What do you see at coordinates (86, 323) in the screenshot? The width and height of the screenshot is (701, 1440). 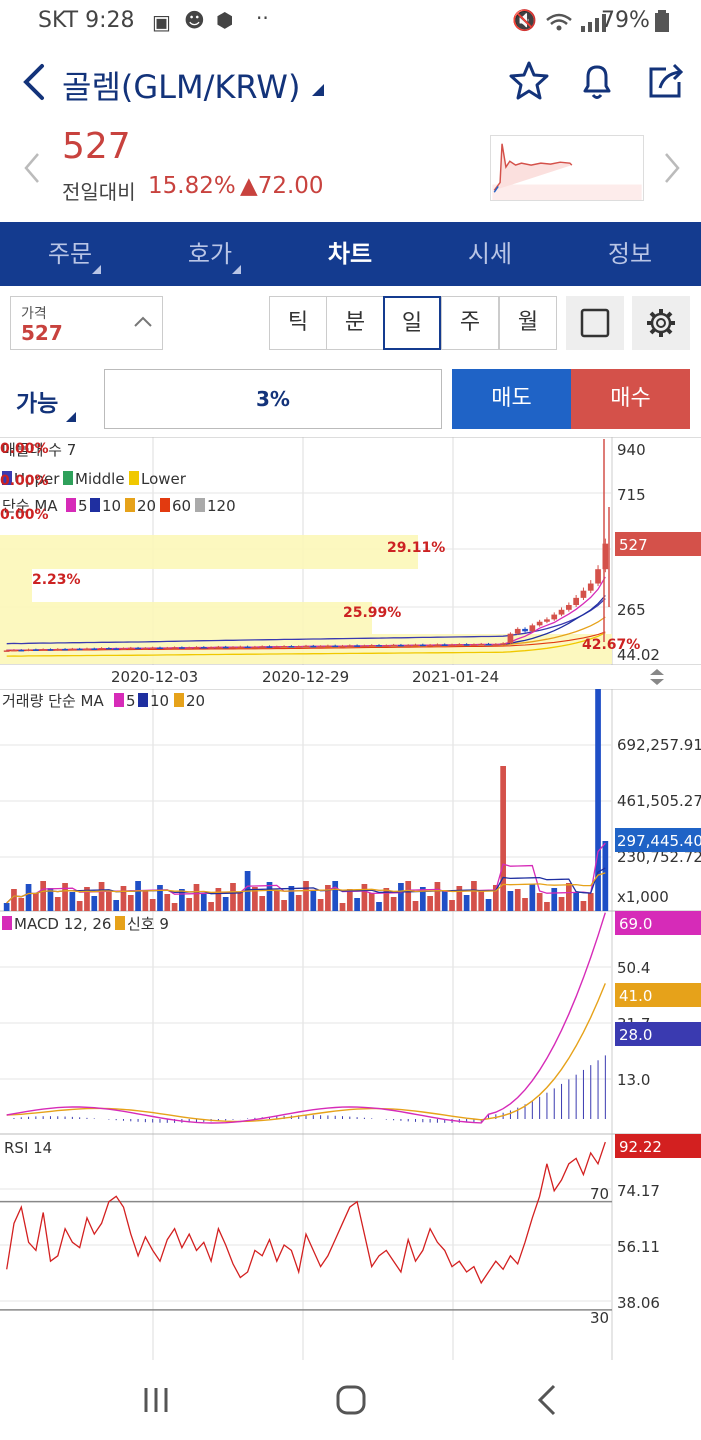 I see `price-selector: 가격 527` at bounding box center [86, 323].